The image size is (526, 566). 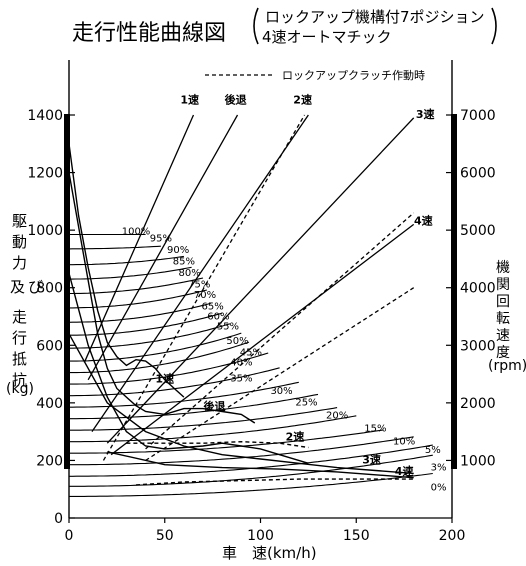 What do you see at coordinates (218, 316) in the screenshot?
I see `resistance-label: 60%` at bounding box center [218, 316].